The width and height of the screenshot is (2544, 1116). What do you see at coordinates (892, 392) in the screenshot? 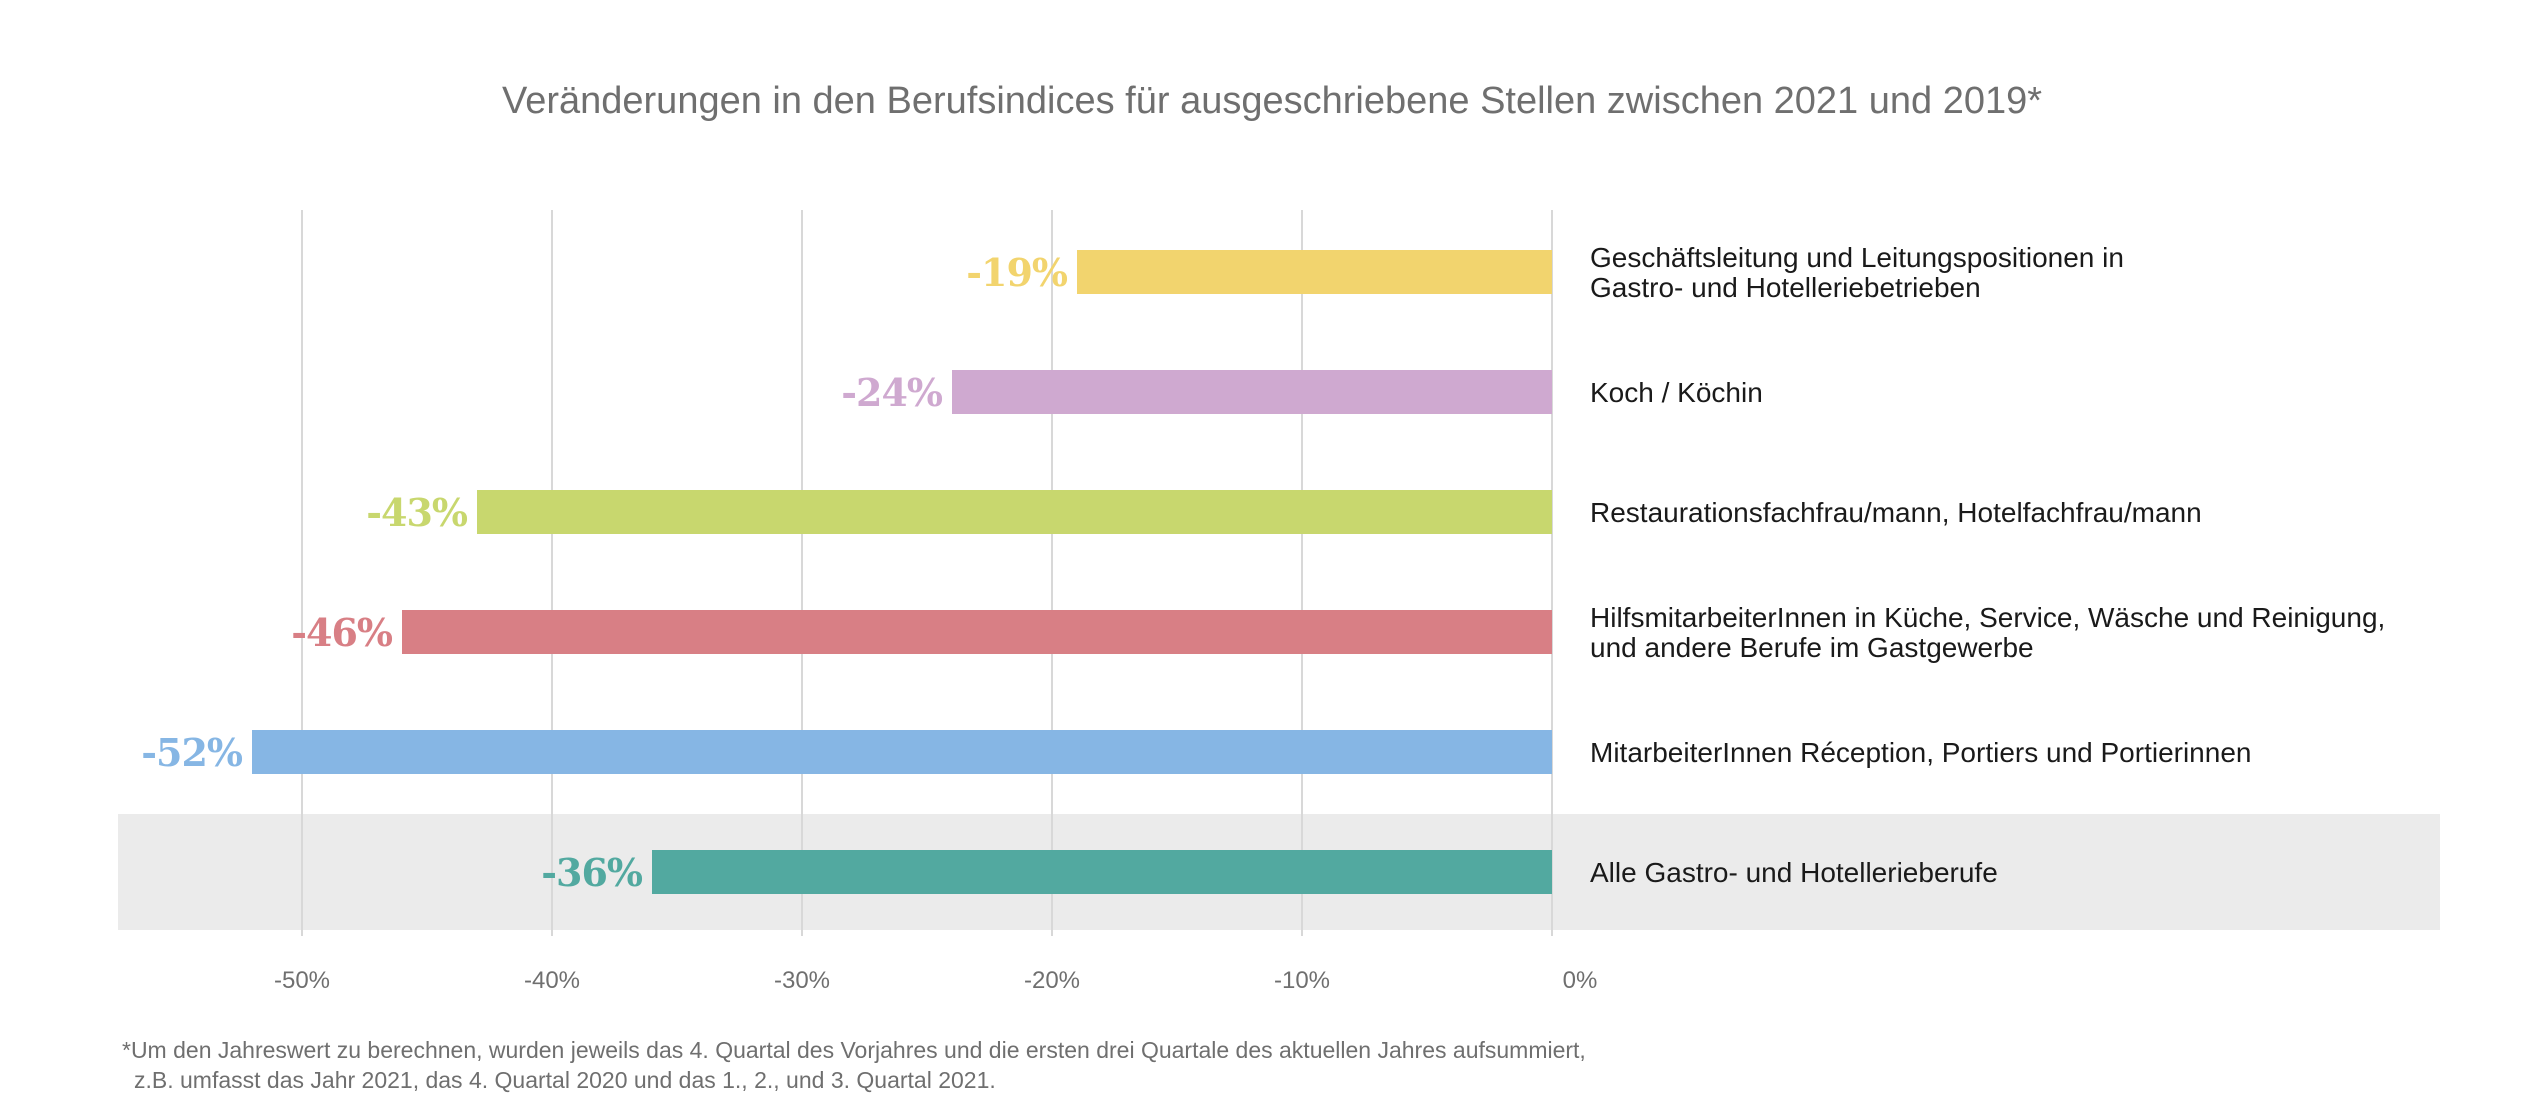
I see `value-label: -24%` at bounding box center [892, 392].